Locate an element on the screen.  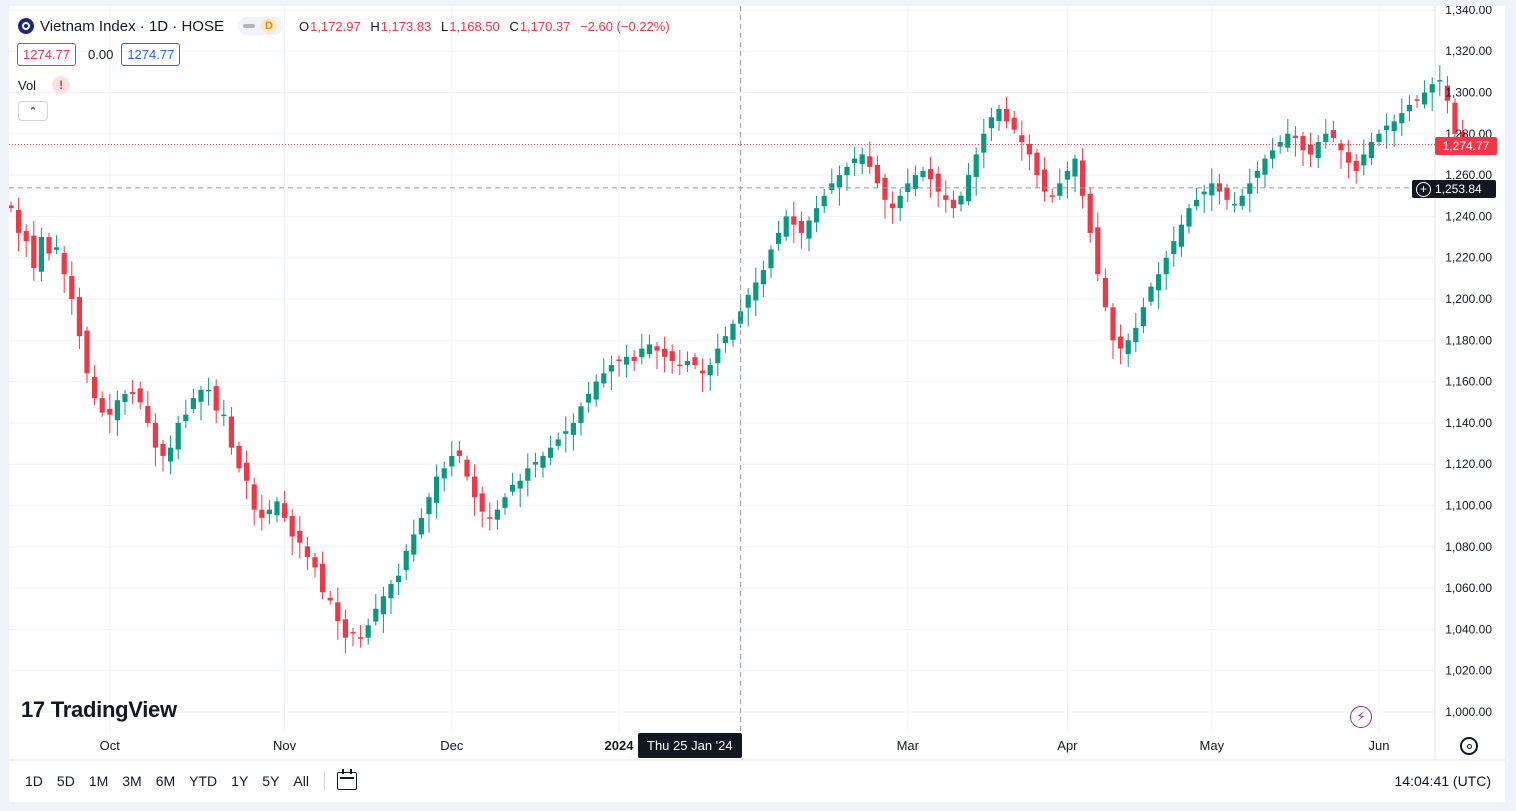
range-1m-button: 1M is located at coordinates (98, 781).